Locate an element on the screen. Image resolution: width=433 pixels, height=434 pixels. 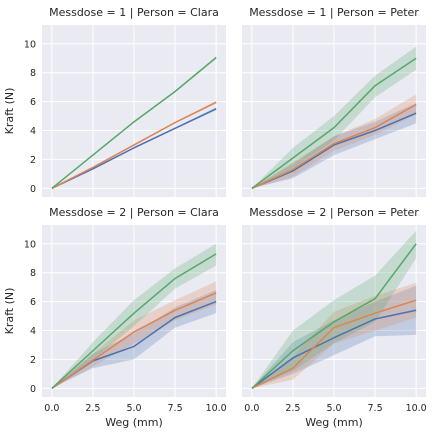
panel-title: Messdose = 2 | Person = Clara is located at coordinates (134, 212).